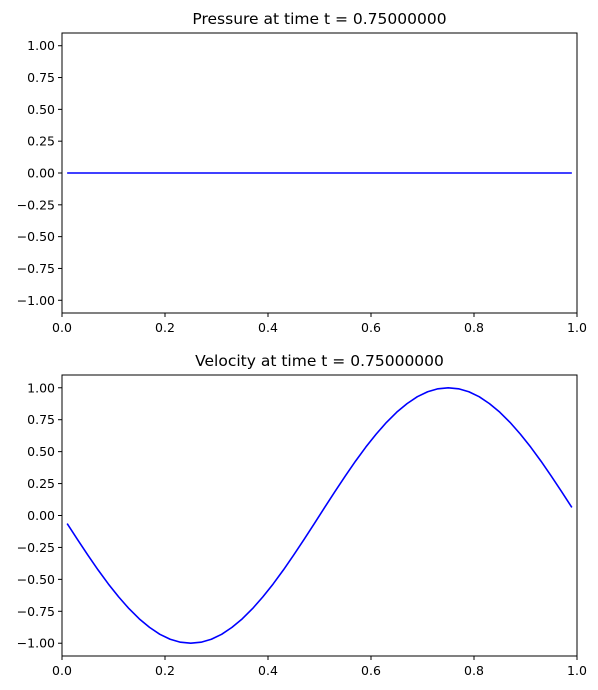 Image resolution: width=598 pixels, height=690 pixels. I want to click on pressure-chart-y-tick-label: −0.50, so click(36, 236).